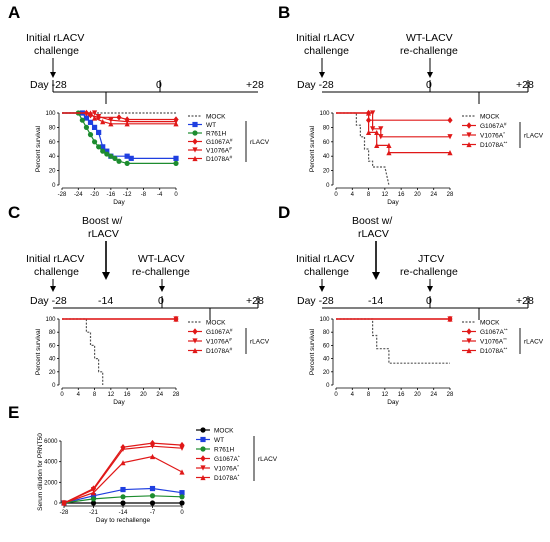 Image resolution: width=550 pixels, height=542 pixels. Describe the element at coordinates (127, 395) in the screenshot. I see `chart-c-x-tick-label: 16` at that location.